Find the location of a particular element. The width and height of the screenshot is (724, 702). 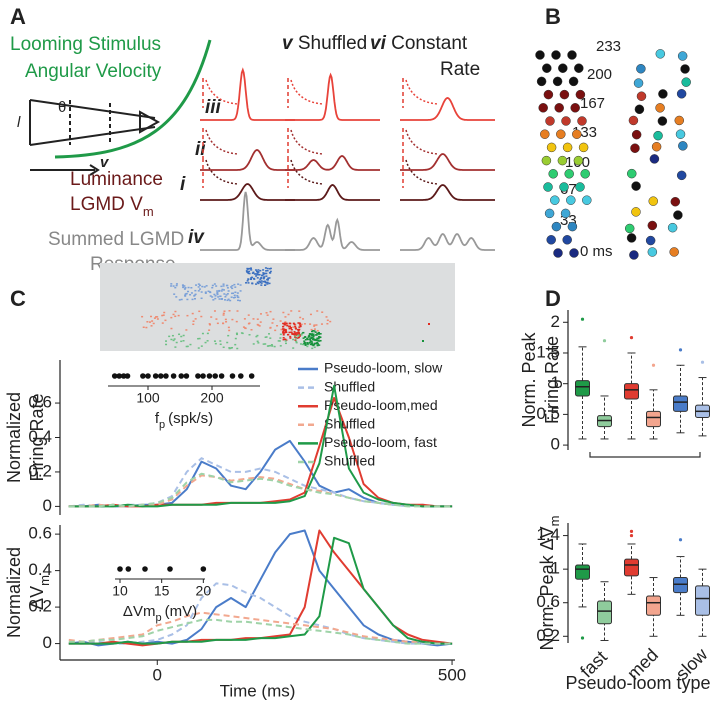

row-label: i is located at coordinates (183, 184).